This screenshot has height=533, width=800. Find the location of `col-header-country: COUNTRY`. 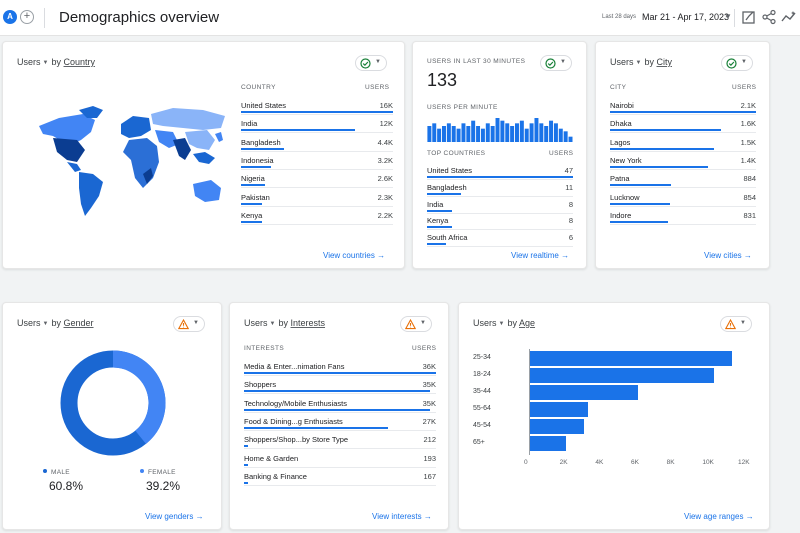

col-header-country: COUNTRY is located at coordinates (258, 87).